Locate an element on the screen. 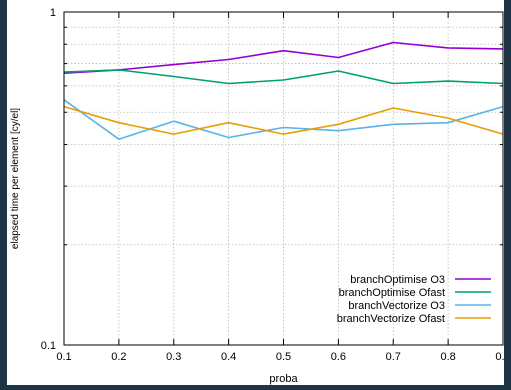 The image size is (511, 390). x-axis-label: proba is located at coordinates (283, 379).